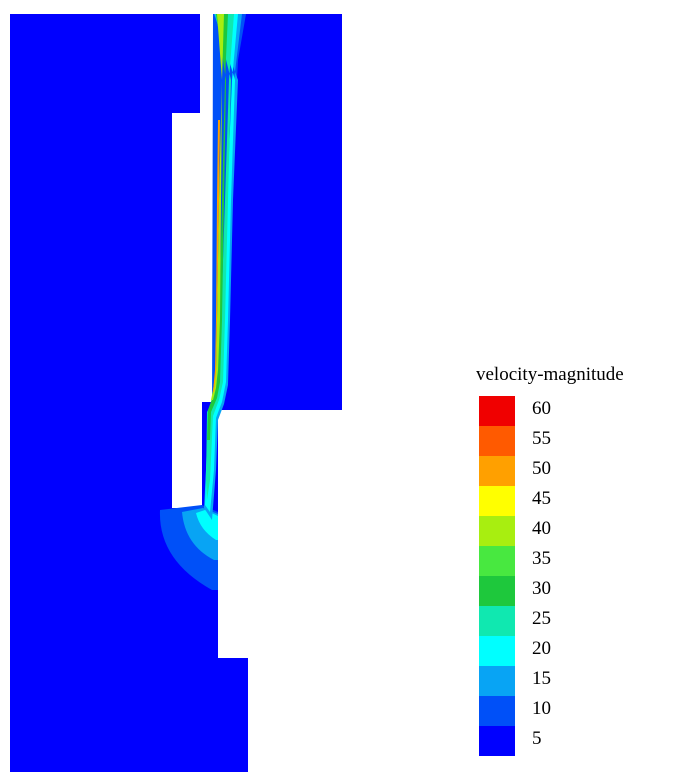  I want to click on color-legend, so click(497, 576).